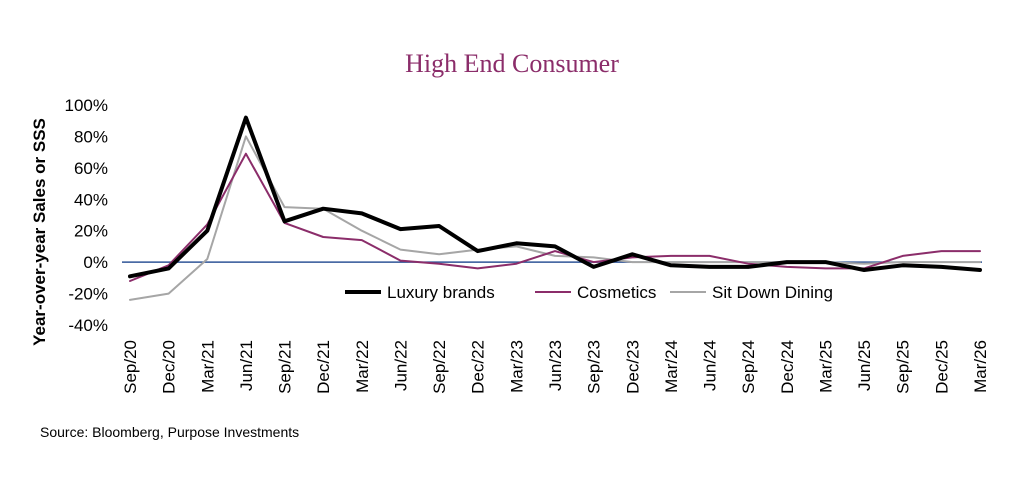 This screenshot has height=501, width=1024. I want to click on x-tick-label: Sep/25, so click(903, 367).